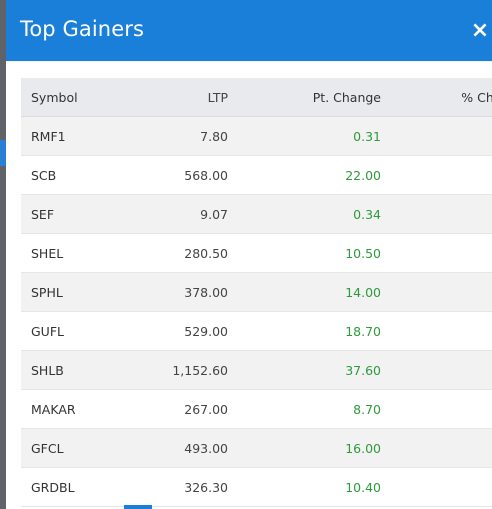  Describe the element at coordinates (176, 331) in the screenshot. I see `ltp-cell: 529.00` at that location.